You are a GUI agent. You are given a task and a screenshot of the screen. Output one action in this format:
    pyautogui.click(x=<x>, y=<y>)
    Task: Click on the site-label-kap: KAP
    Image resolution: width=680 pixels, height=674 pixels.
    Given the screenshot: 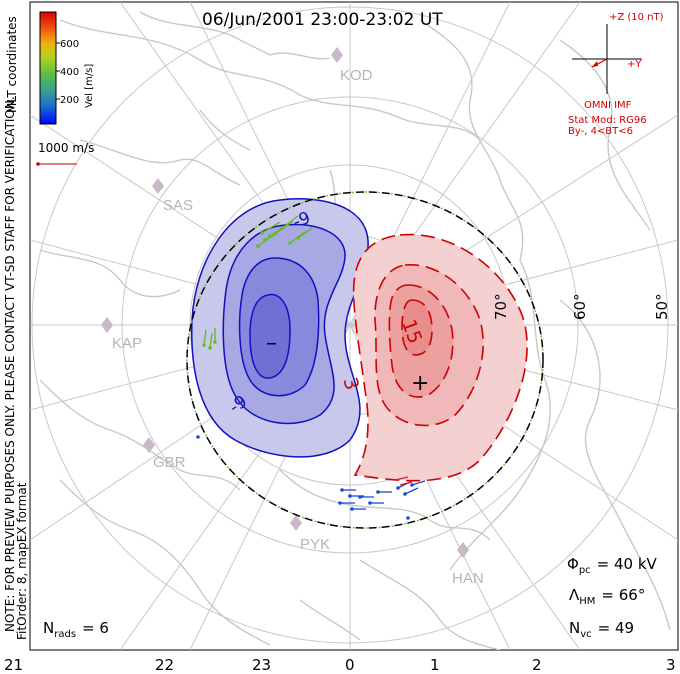 What is the action you would take?
    pyautogui.click(x=127, y=343)
    